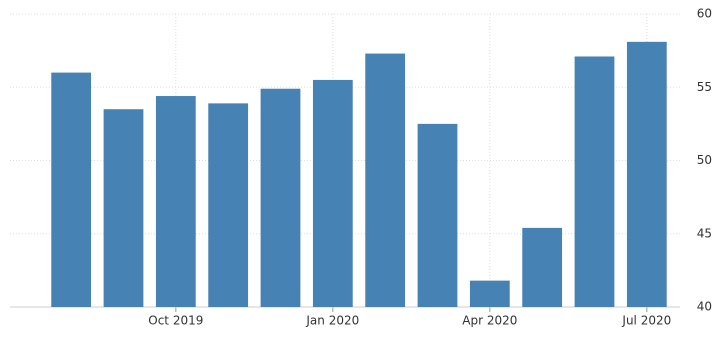  Describe the element at coordinates (332, 321) in the screenshot. I see `x-tick-label: Jan 2020` at that location.